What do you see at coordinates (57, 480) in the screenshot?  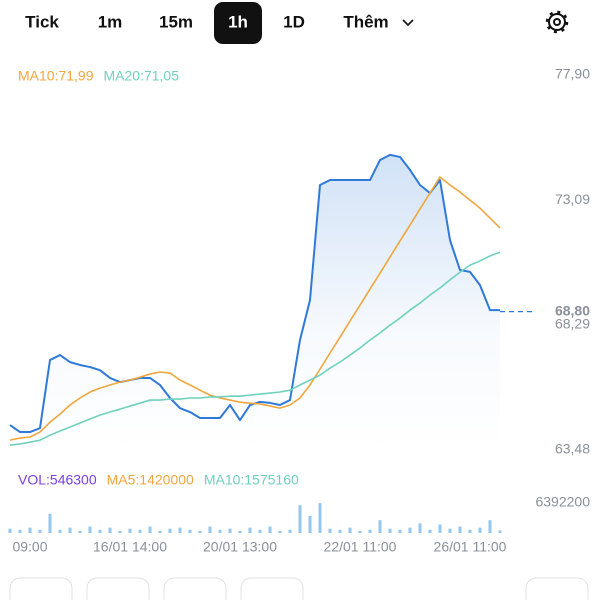 I see `indicator-label: VOL:546300` at bounding box center [57, 480].